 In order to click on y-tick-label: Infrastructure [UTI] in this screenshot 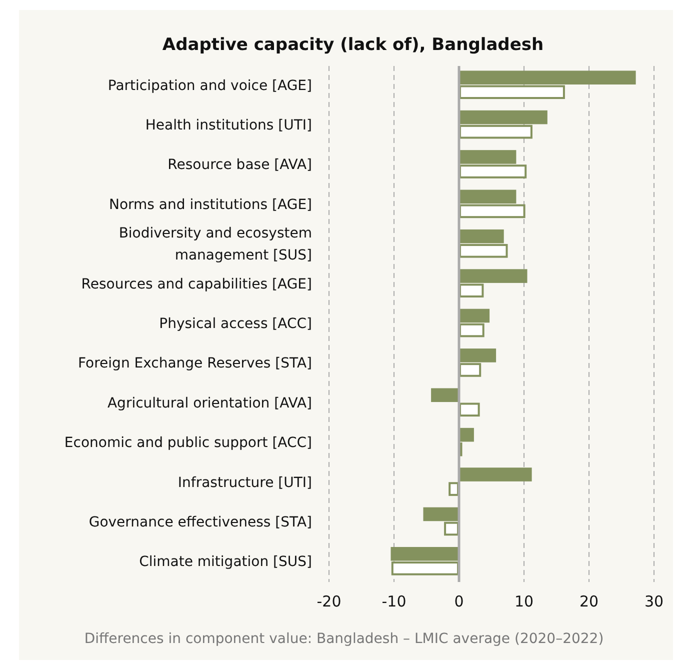, I will do `click(245, 482)`.